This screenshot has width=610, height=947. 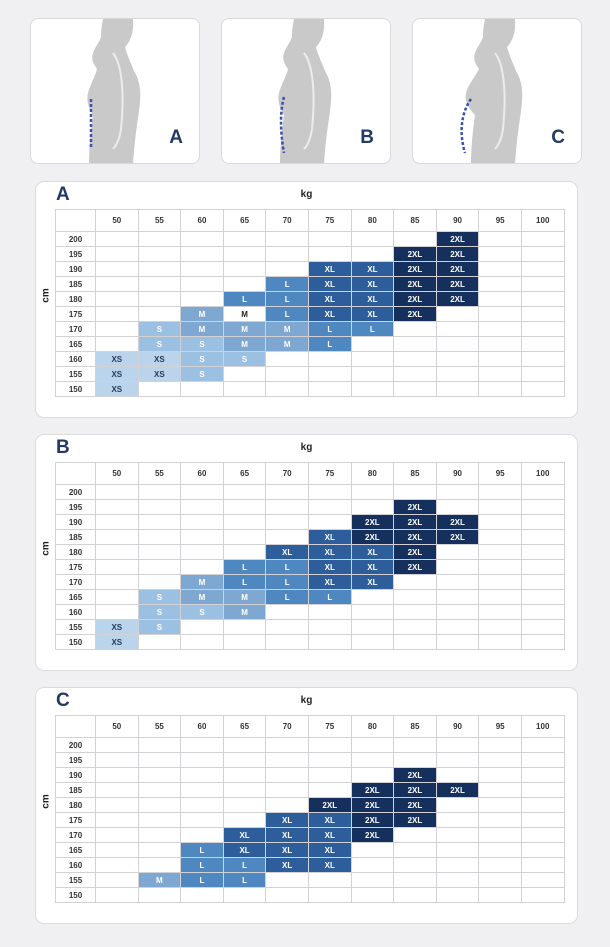 What do you see at coordinates (159, 473) in the screenshot?
I see `weight-header: 55` at bounding box center [159, 473].